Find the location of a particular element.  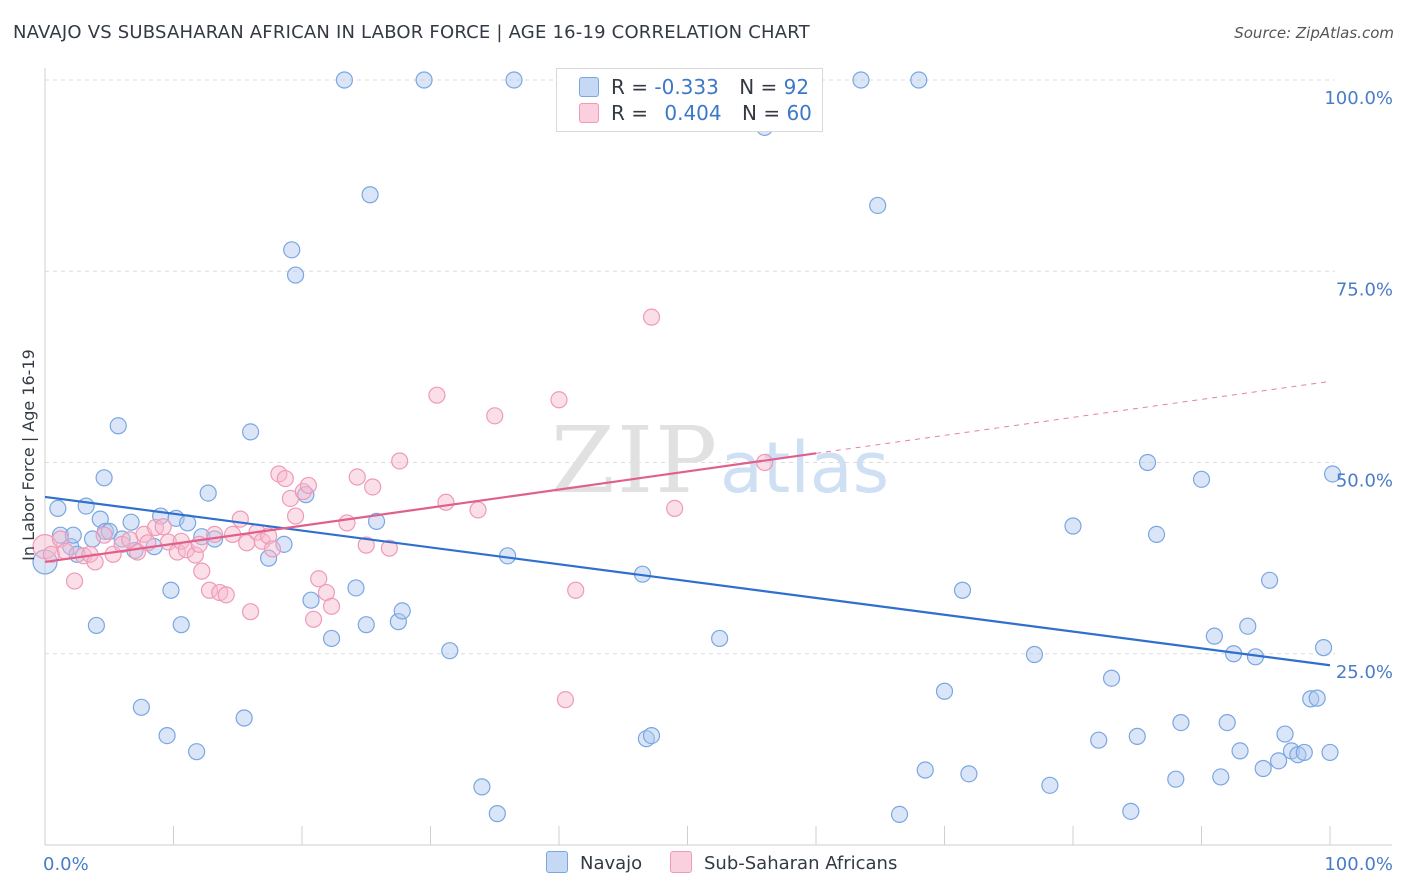

r-value-navajo: -0.333 is located at coordinates (686, 87).